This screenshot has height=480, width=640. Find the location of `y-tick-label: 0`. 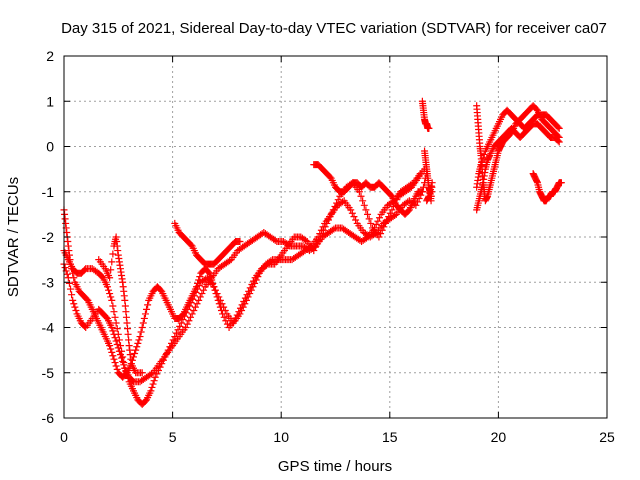

y-tick-label: 0 is located at coordinates (50, 147).